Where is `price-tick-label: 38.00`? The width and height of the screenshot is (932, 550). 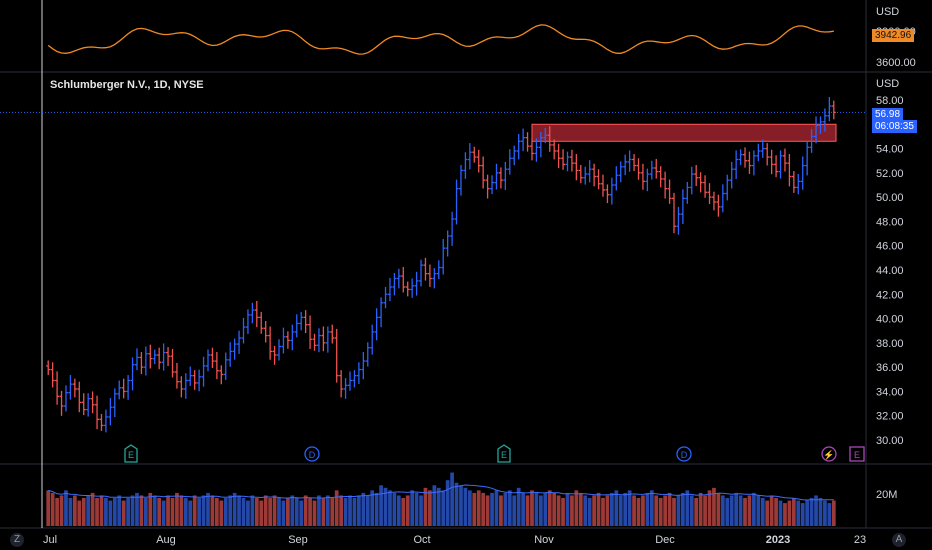
price-tick-label: 38.00 is located at coordinates (890, 344).